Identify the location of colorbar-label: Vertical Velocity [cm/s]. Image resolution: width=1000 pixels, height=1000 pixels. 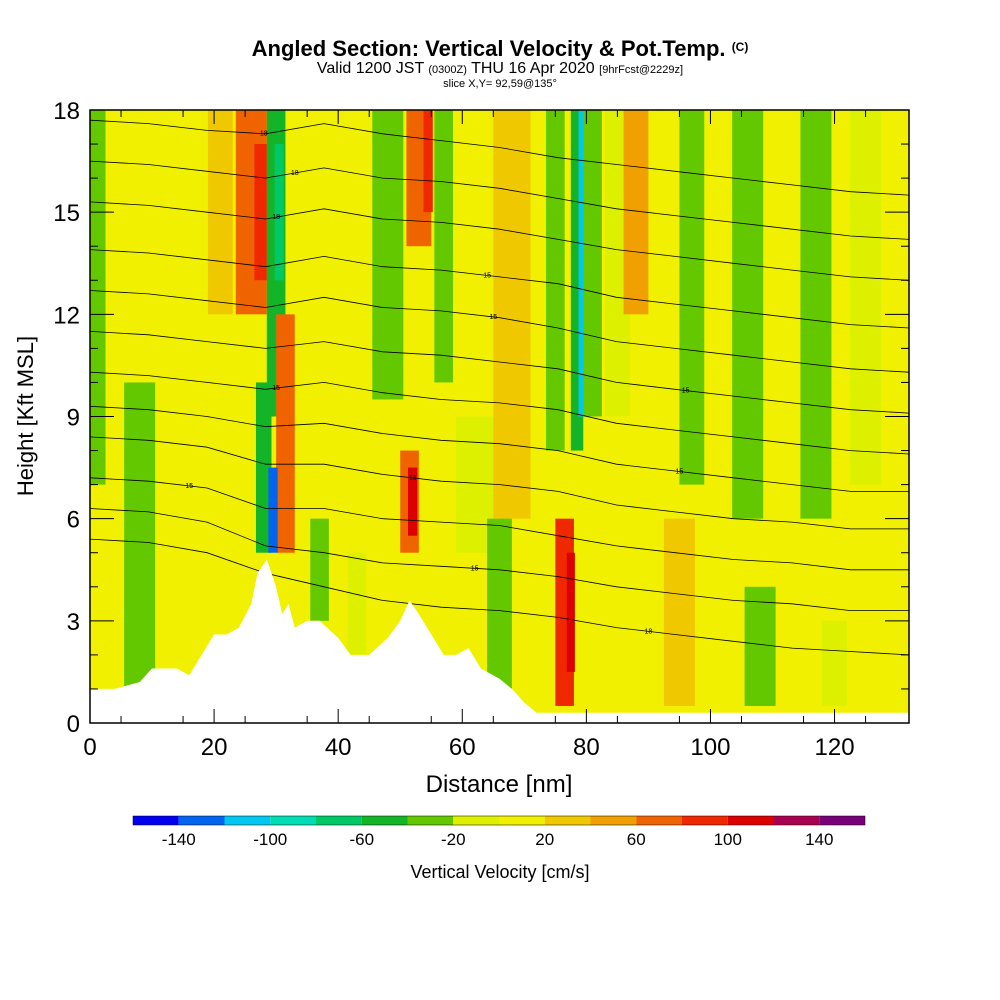
(500, 872).